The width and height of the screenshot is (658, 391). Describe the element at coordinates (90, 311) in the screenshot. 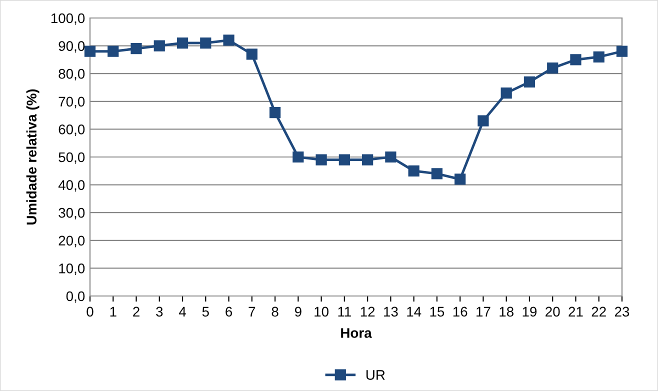

I see `x-tick-label: 0` at that location.